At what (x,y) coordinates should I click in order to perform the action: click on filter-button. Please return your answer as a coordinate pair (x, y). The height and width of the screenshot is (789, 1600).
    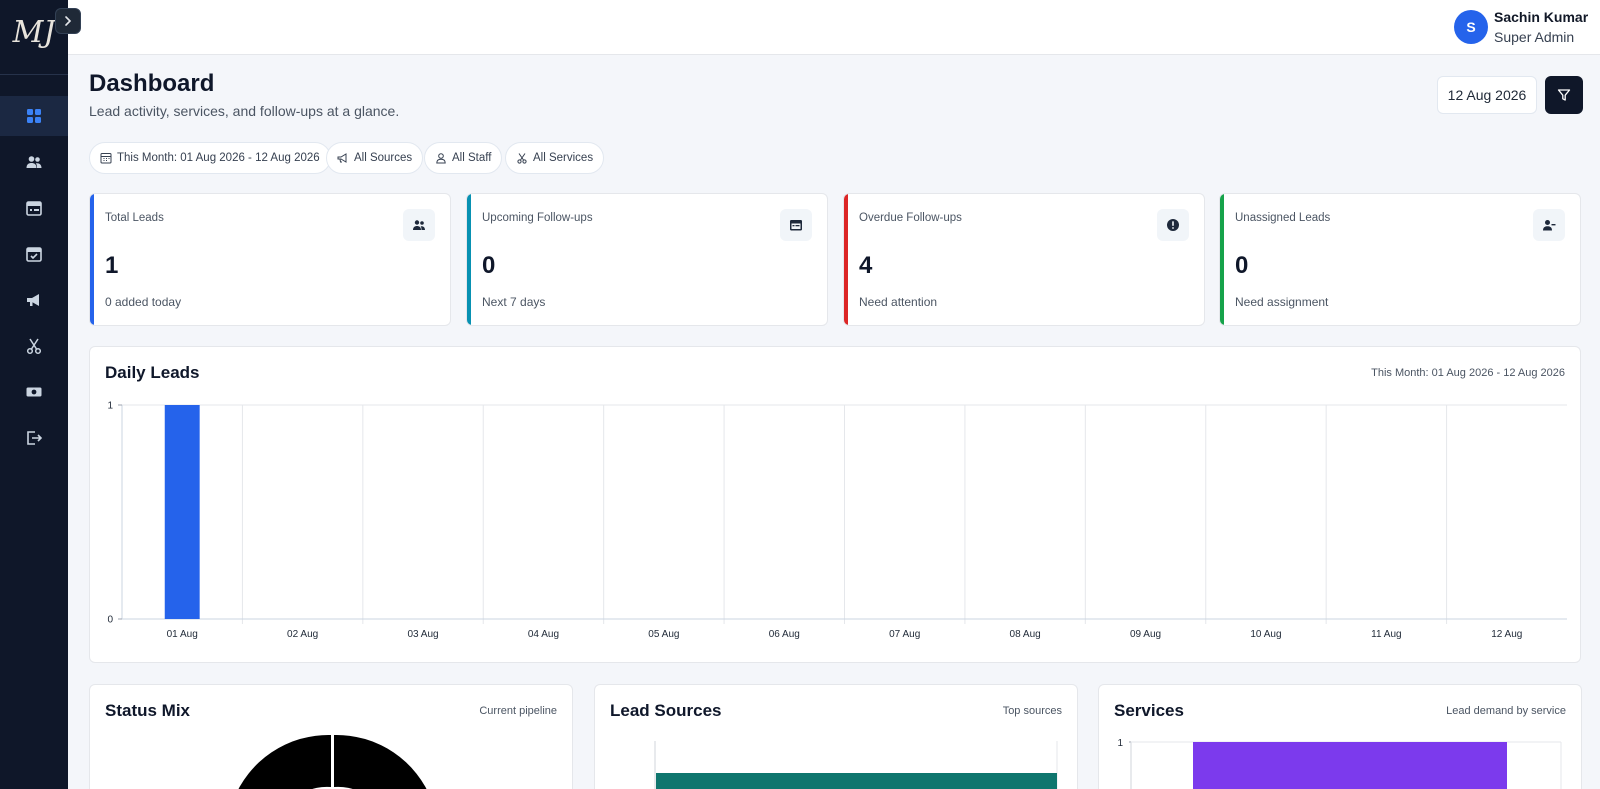
    Looking at the image, I should click on (1564, 95).